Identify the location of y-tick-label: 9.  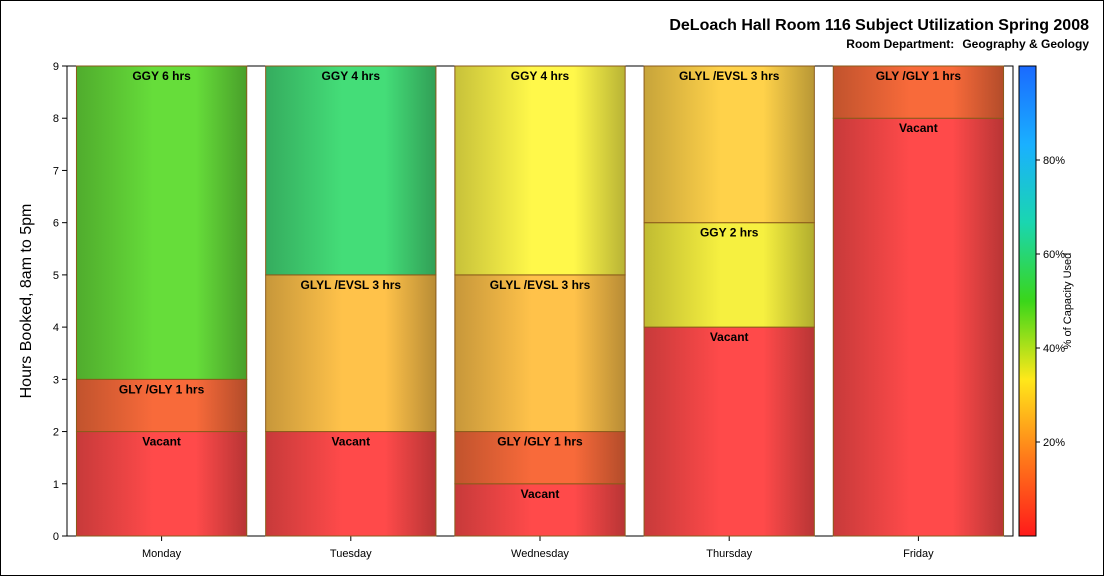
(56, 67).